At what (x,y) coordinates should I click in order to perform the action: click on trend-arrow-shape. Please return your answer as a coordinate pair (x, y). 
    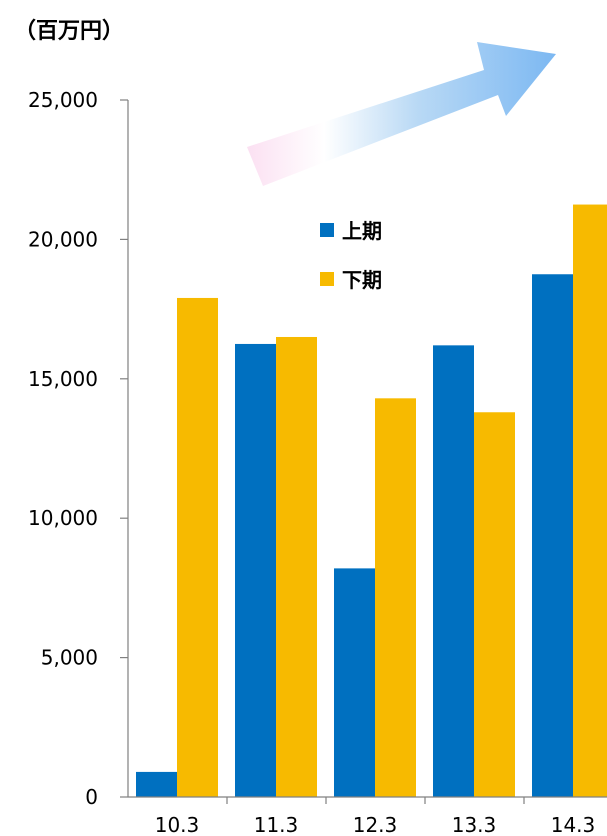
    Looking at the image, I should click on (401, 114).